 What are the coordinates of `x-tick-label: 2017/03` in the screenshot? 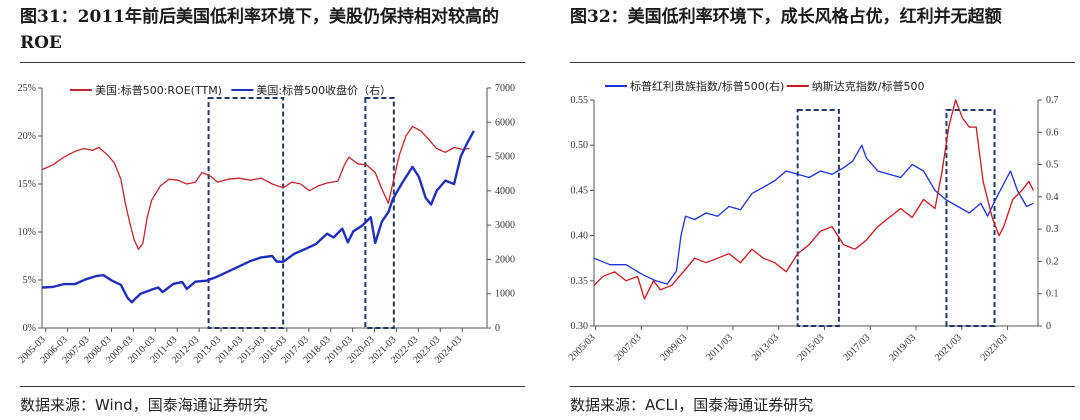 It's located at (856, 347).